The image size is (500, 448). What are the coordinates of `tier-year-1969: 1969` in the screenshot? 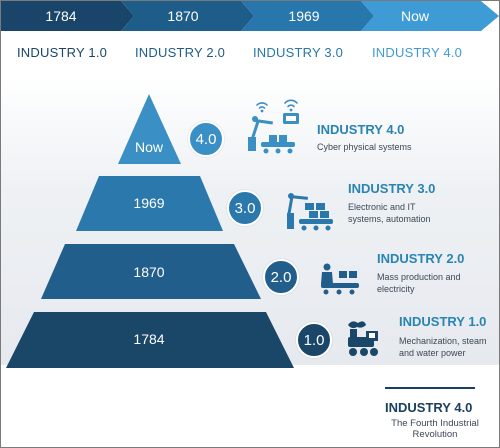 It's located at (149, 203).